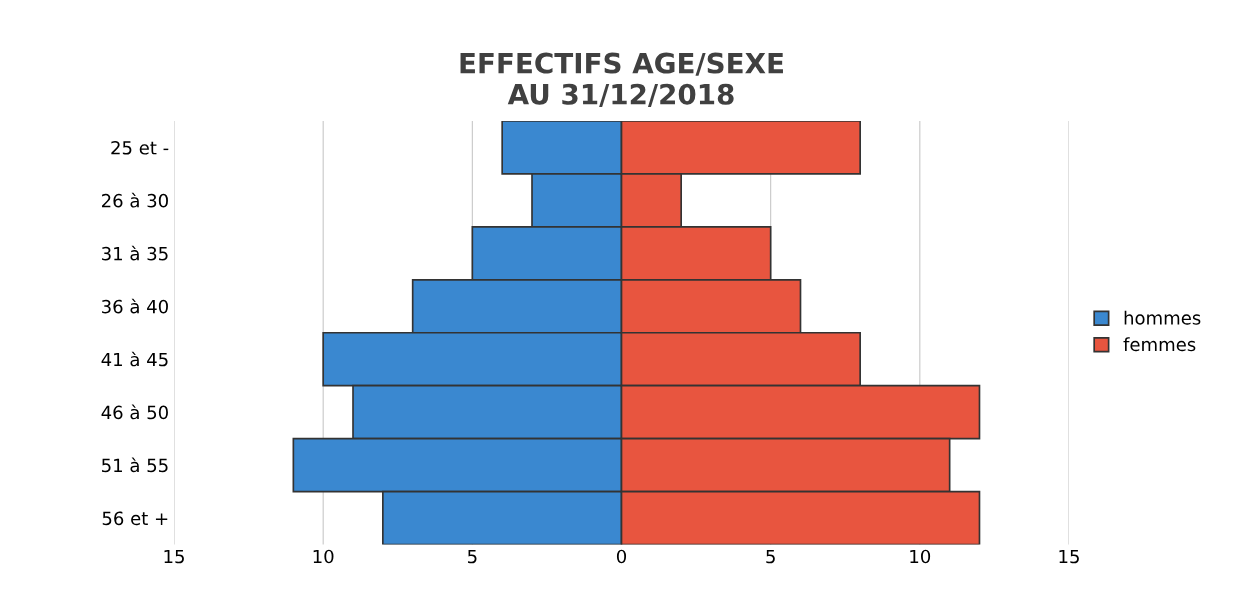 This screenshot has width=1243, height=605. I want to click on y-tick-label: 36 à 40, so click(135, 306).